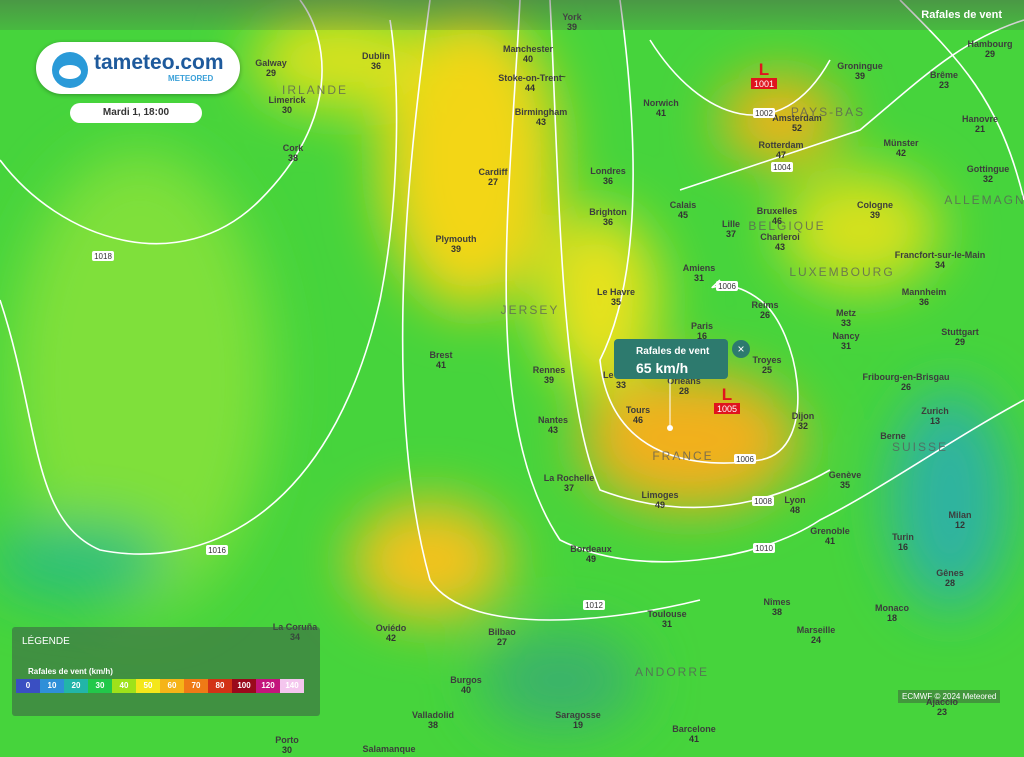  What do you see at coordinates (70, 671) in the screenshot?
I see `legend-subtitle: Rafales de vent (km/h)` at bounding box center [70, 671].